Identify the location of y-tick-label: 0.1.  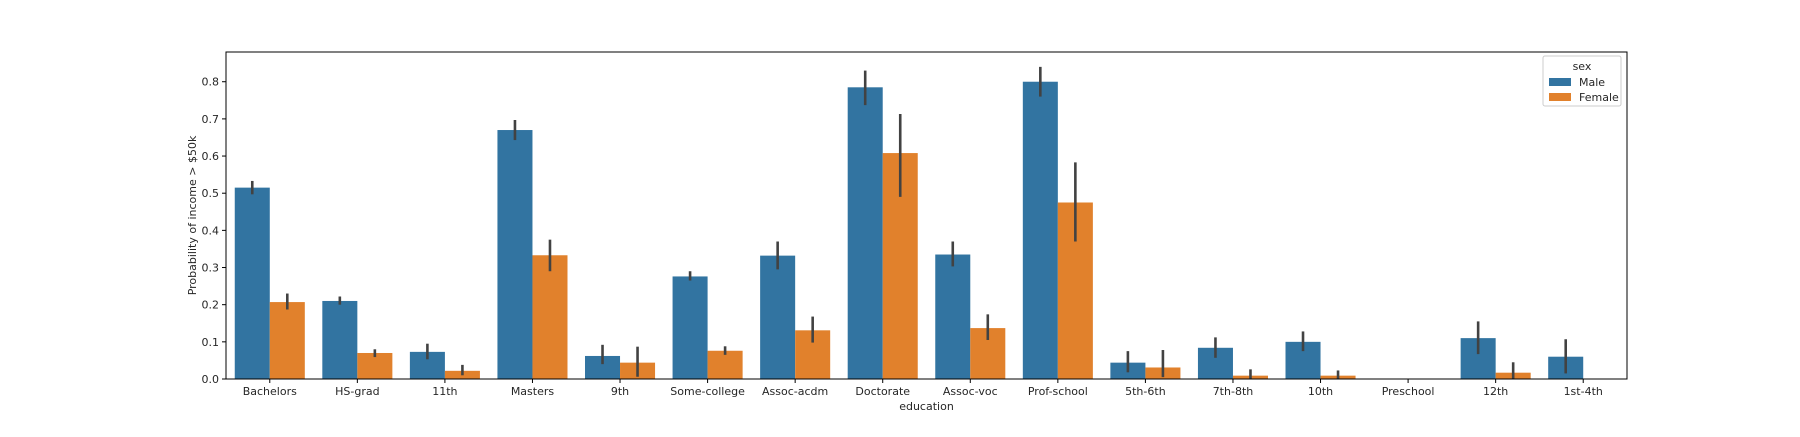
(211, 342).